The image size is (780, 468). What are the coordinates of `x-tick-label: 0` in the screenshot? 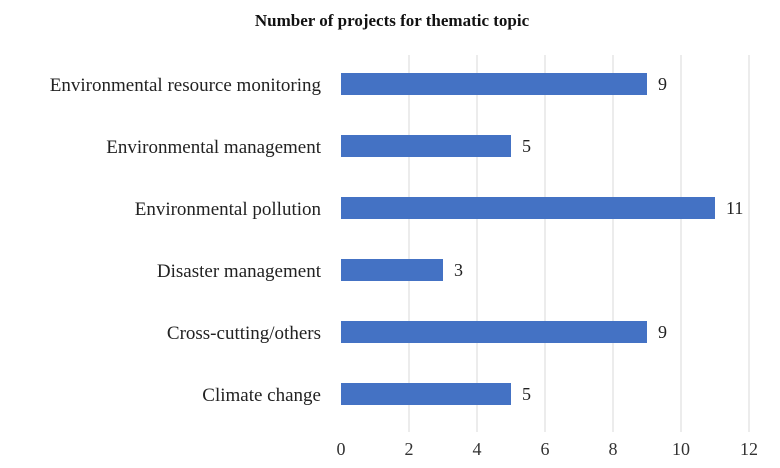 It's located at (341, 449).